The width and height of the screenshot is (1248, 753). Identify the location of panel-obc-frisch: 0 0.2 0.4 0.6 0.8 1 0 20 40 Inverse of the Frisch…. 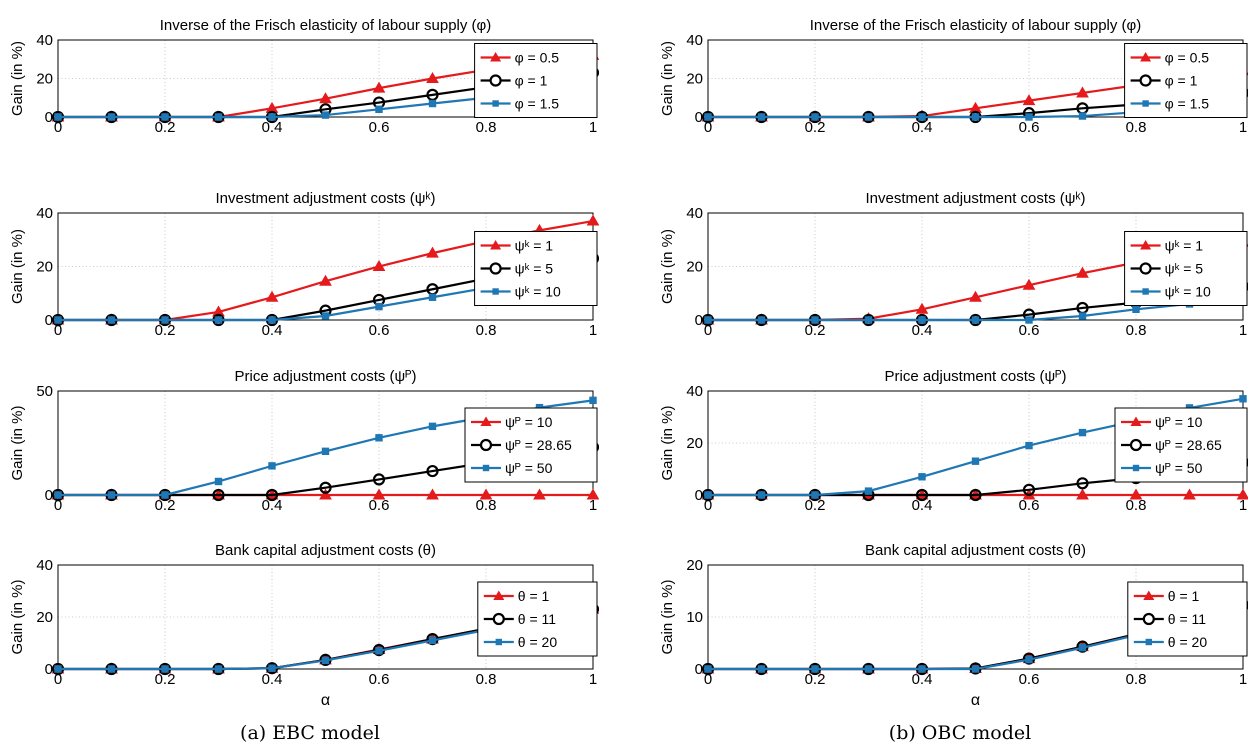
(953, 76).